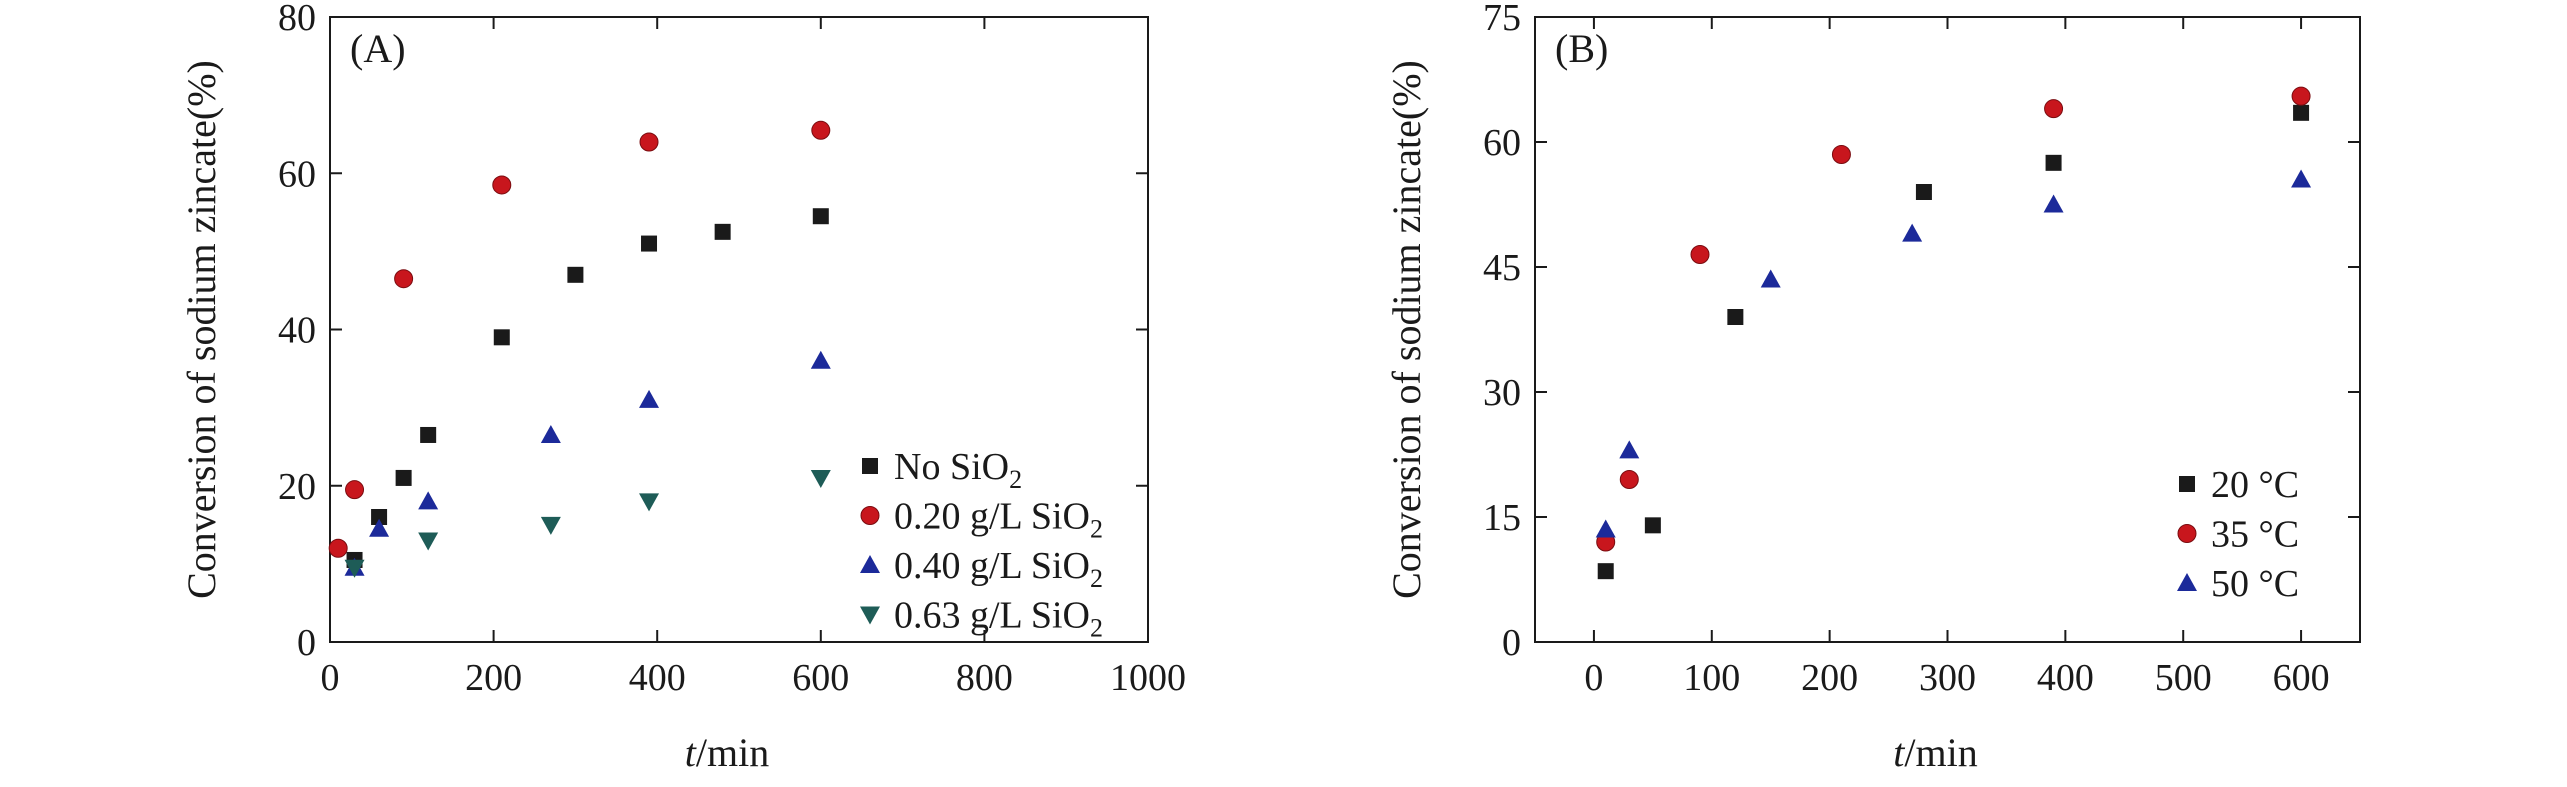  What do you see at coordinates (330, 678) in the screenshot?
I see `x-tick-label: 0` at bounding box center [330, 678].